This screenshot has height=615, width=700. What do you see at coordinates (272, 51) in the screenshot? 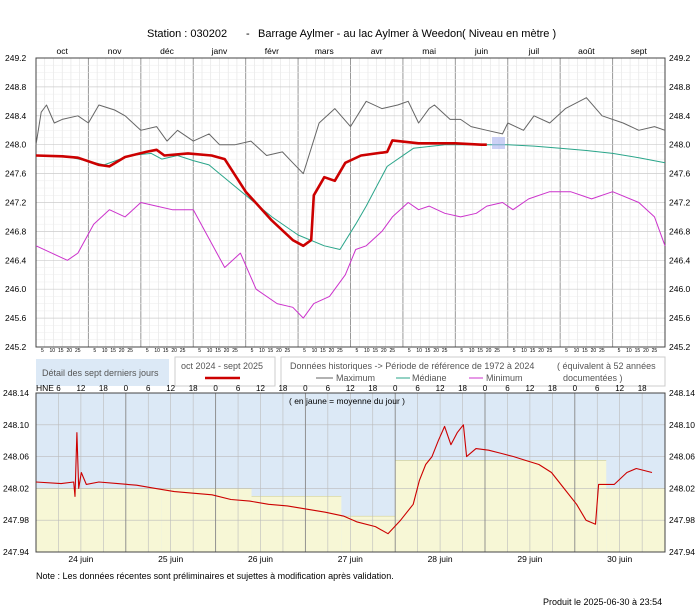
I see `month-label: févr` at bounding box center [272, 51].